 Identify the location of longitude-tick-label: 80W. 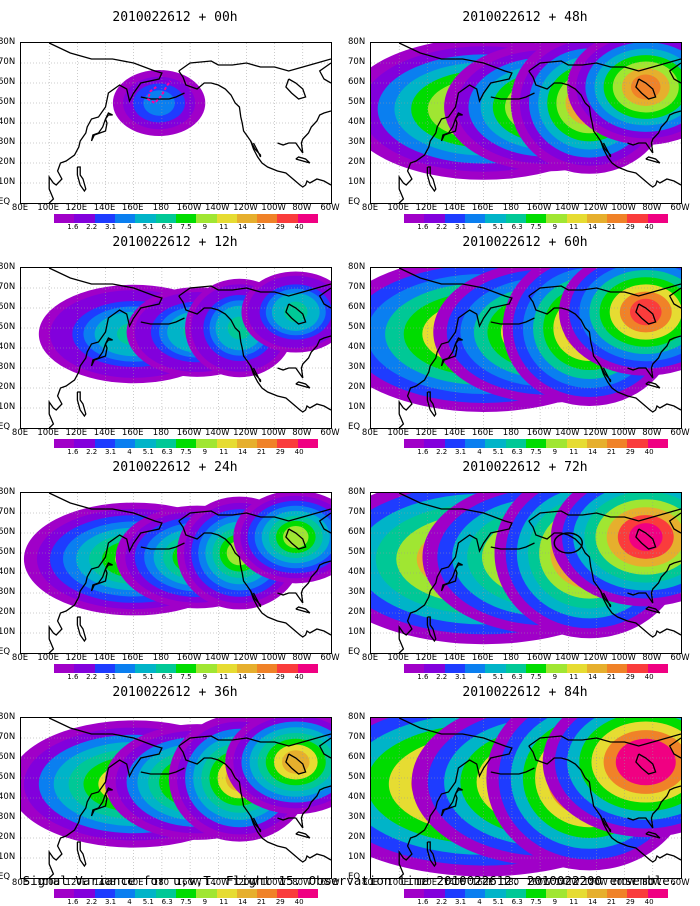
(652, 433).